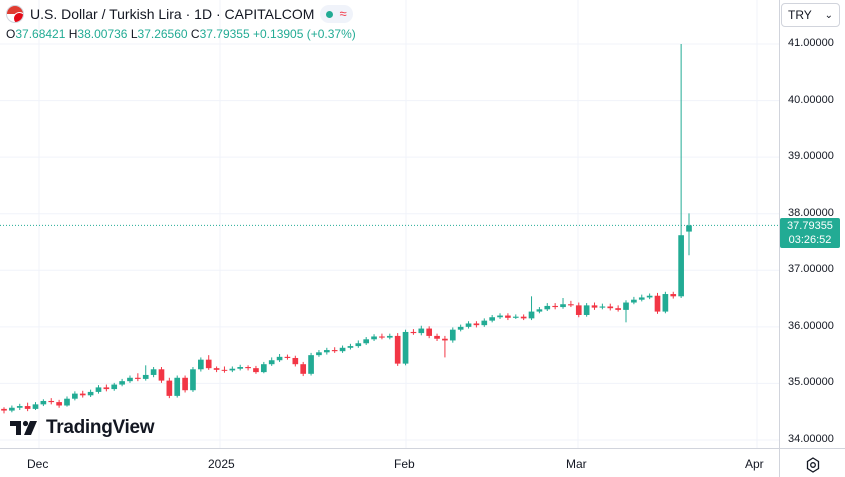 This screenshot has width=845, height=477. I want to click on settings-icon, so click(813, 465).